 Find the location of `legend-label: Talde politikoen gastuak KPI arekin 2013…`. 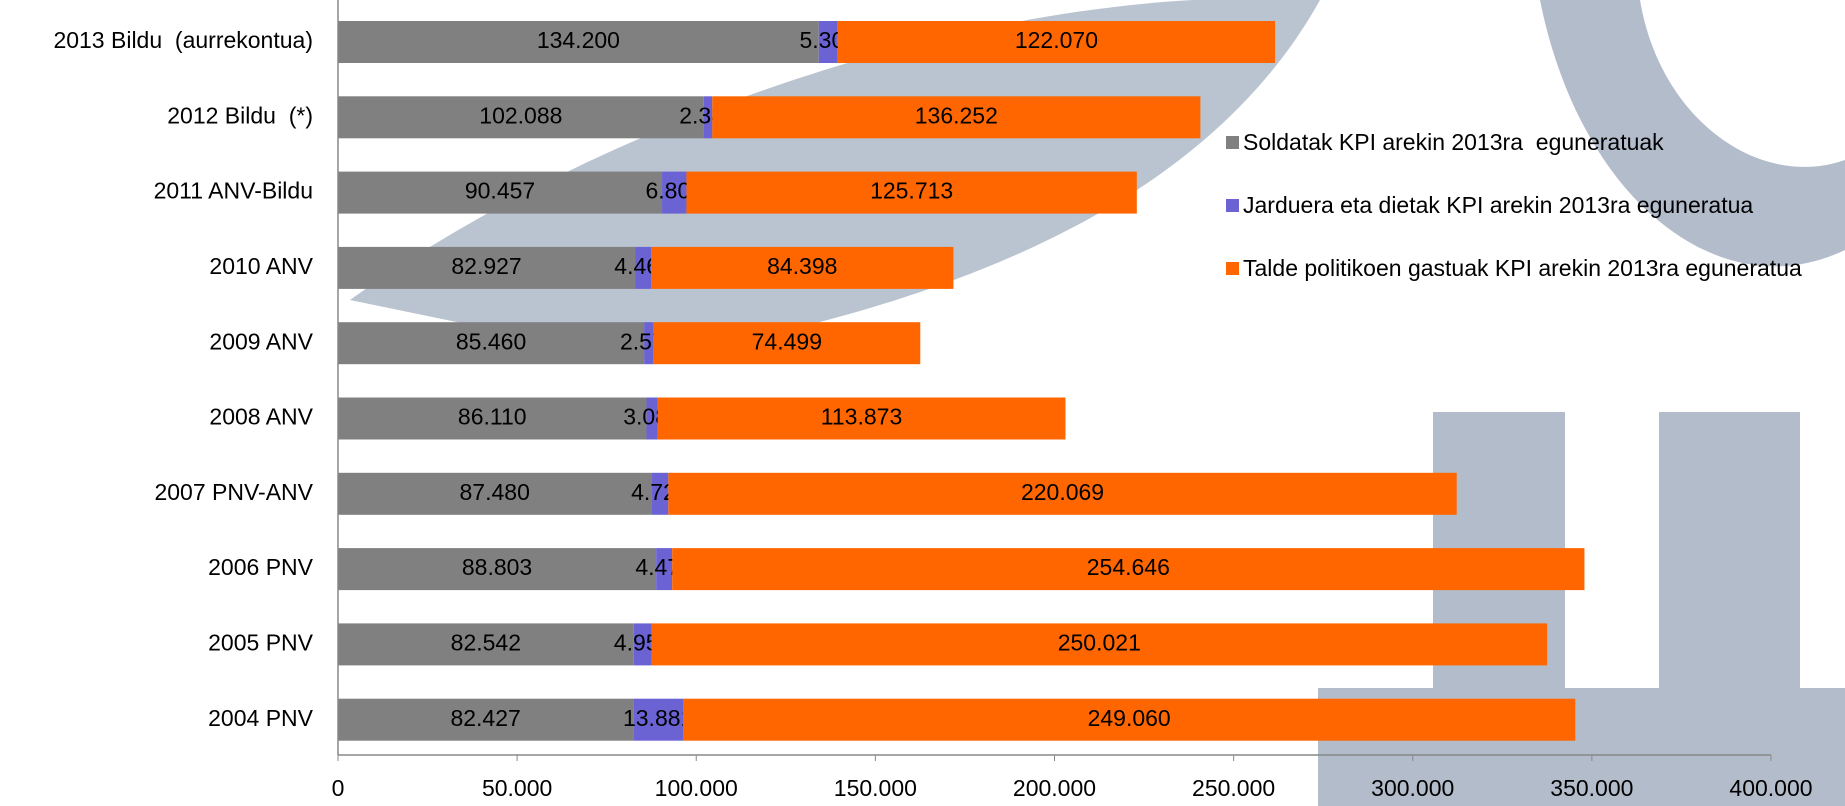

legend-label: Talde politikoen gastuak KPI arekin 2013… is located at coordinates (1522, 268).